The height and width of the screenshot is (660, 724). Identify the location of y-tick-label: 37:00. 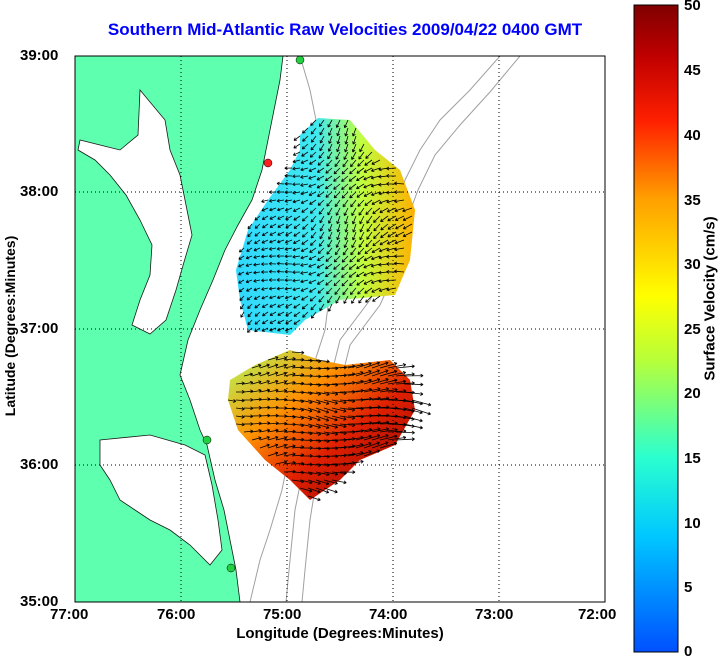
(39, 328).